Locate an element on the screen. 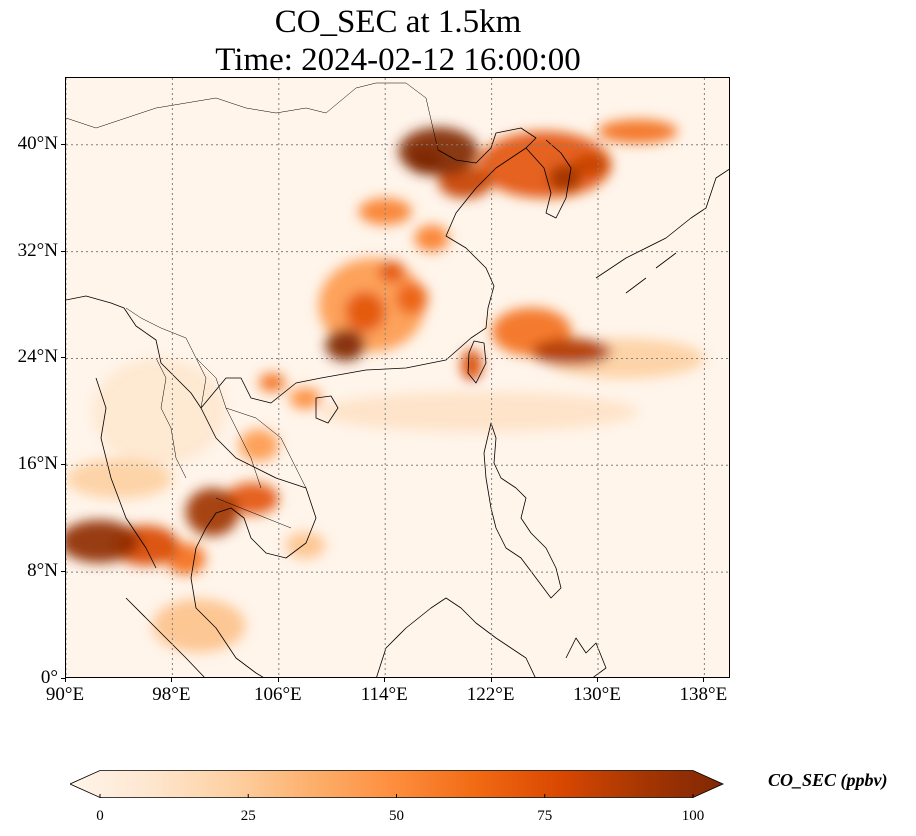  colorbar-tick-label: 75 is located at coordinates (545, 816).